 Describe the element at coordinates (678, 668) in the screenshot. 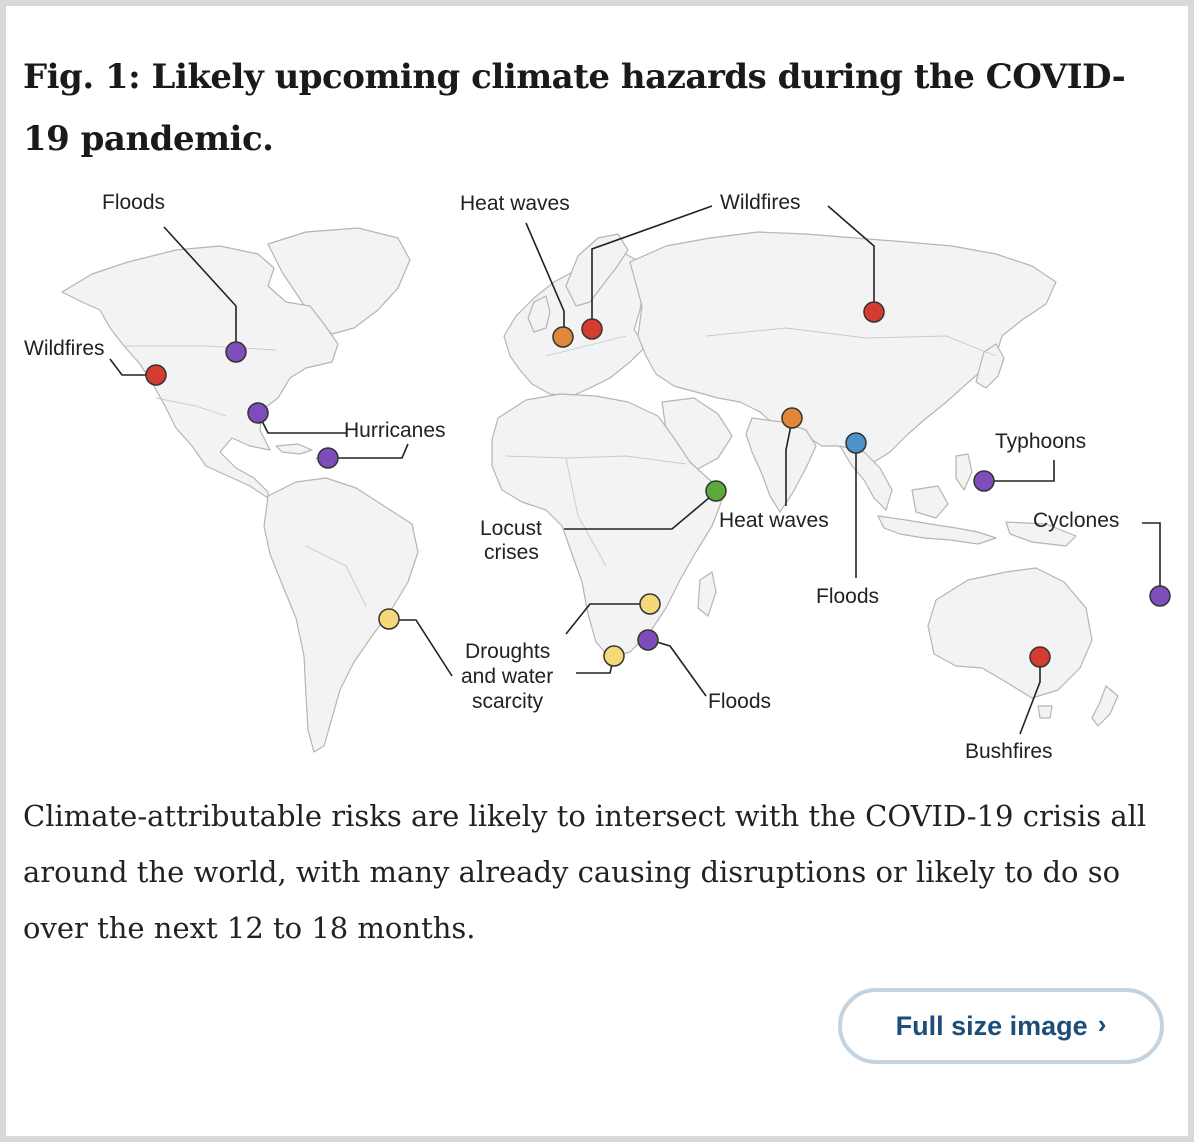

I see `leader-floods-africa` at that location.